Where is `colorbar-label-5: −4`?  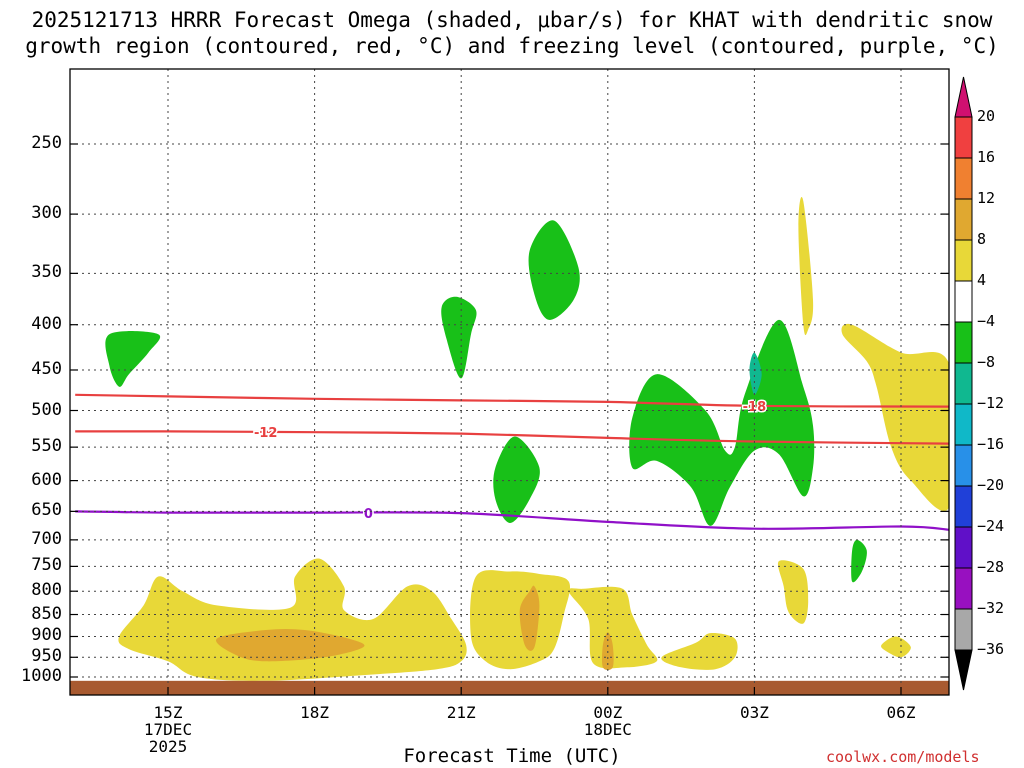 colorbar-label-5: −4 is located at coordinates (986, 321).